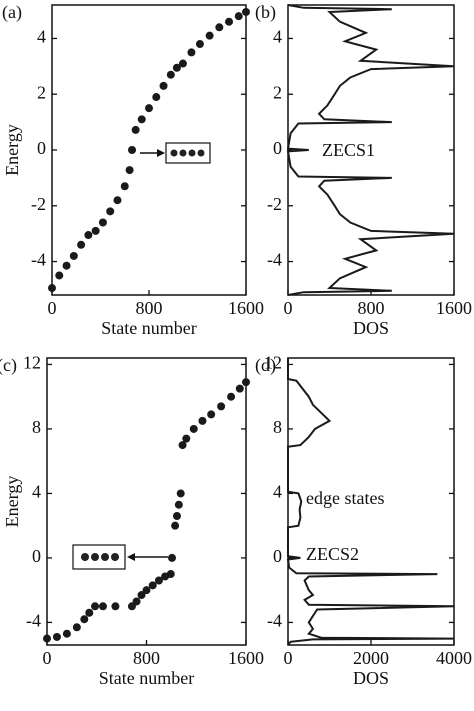 The image size is (474, 711). Describe the element at coordinates (265, 12) in the screenshot. I see `panel-label: (b)` at that location.